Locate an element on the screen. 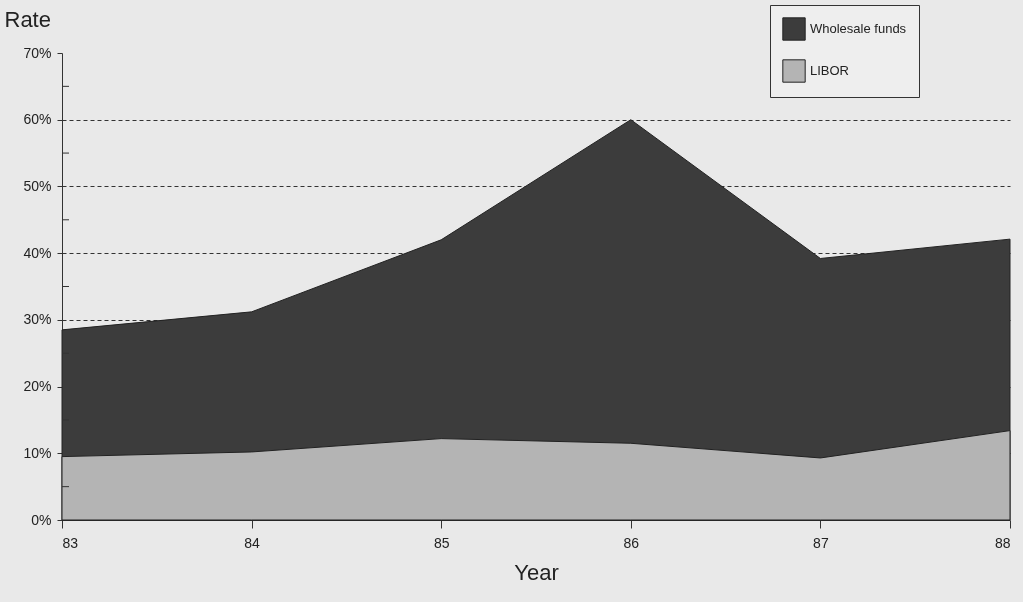 The width and height of the screenshot is (1023, 602). y-tick-label: 10% is located at coordinates (37, 452).